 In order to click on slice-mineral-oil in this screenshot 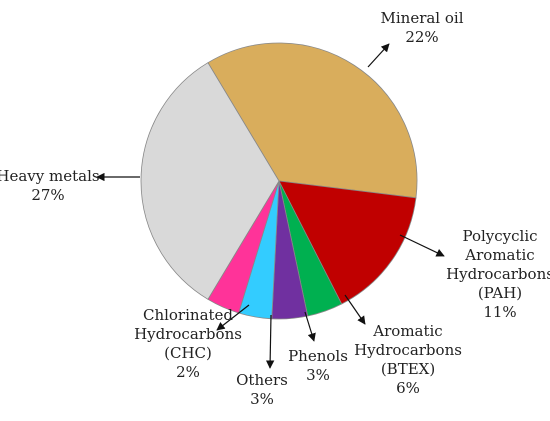, I will do `click(312, 120)`.